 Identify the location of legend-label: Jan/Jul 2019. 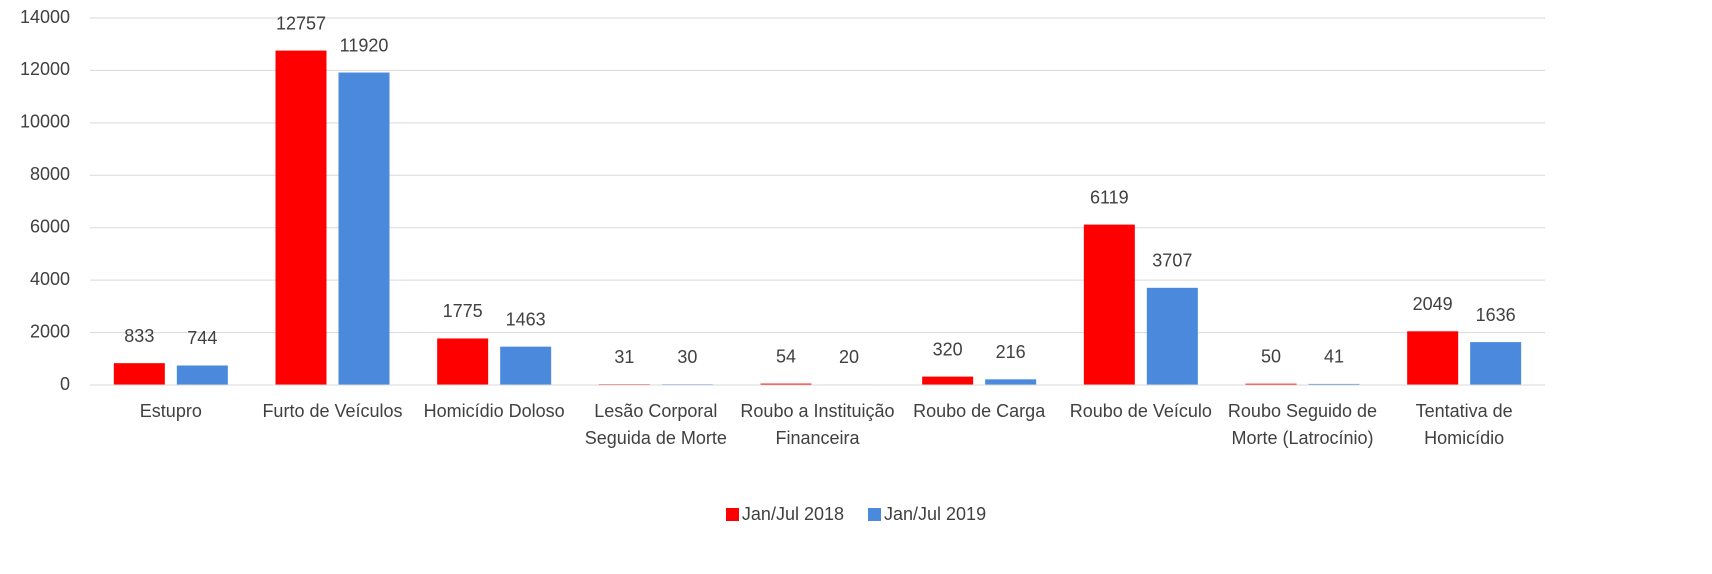
(935, 514).